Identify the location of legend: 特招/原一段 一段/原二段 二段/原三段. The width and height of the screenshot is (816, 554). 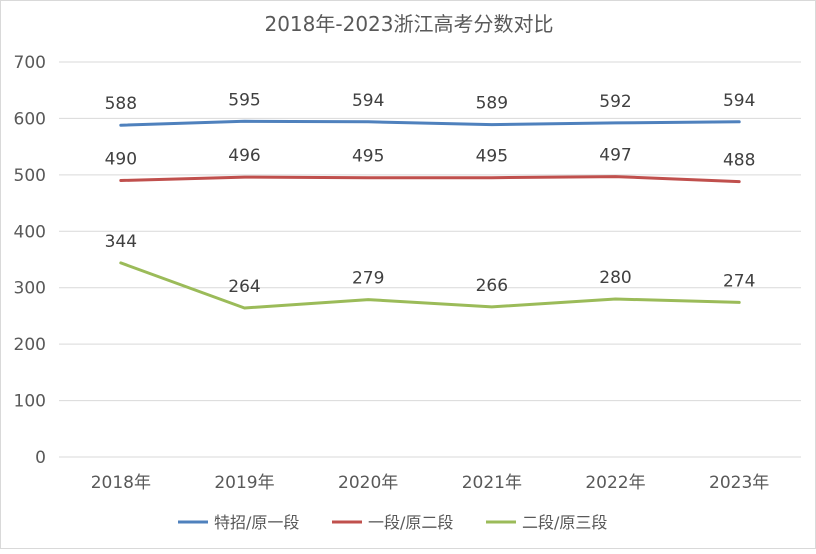
(392, 522).